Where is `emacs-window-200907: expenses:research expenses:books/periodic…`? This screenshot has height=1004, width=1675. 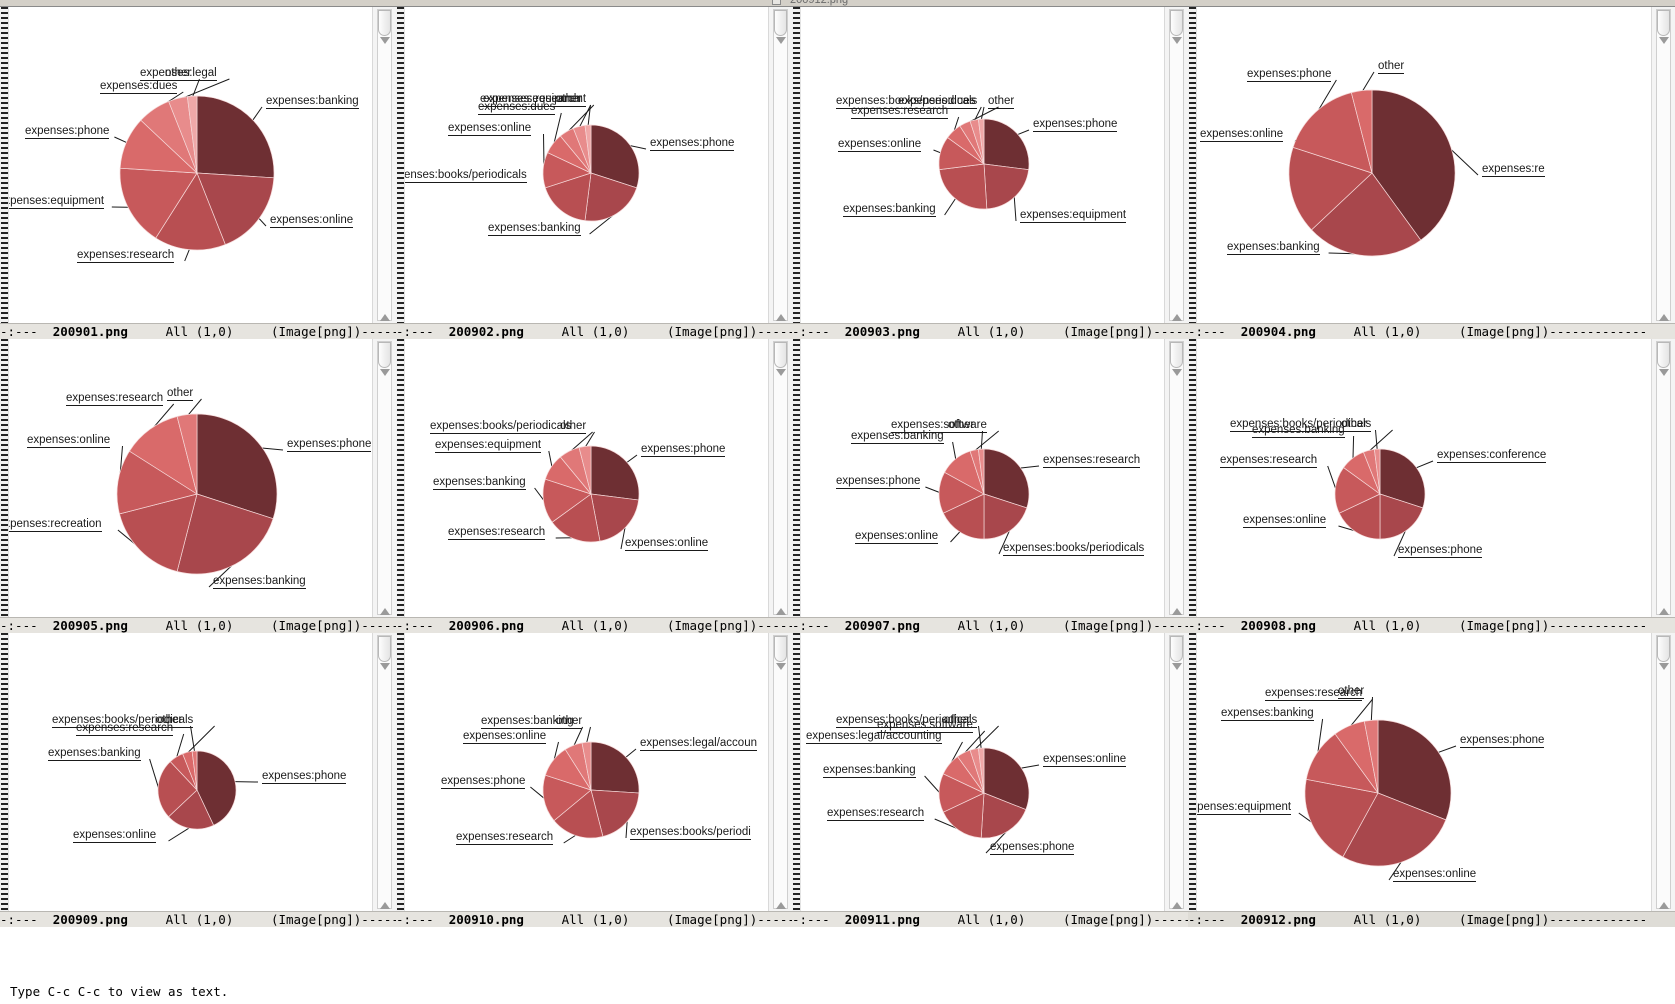
emacs-window-200907: expenses:research expenses:books/periodic… is located at coordinates (990, 486).